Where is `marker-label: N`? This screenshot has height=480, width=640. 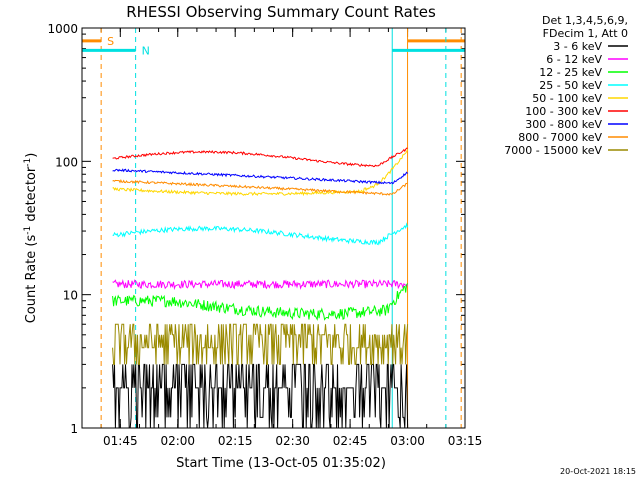
marker-label: N is located at coordinates (146, 50).